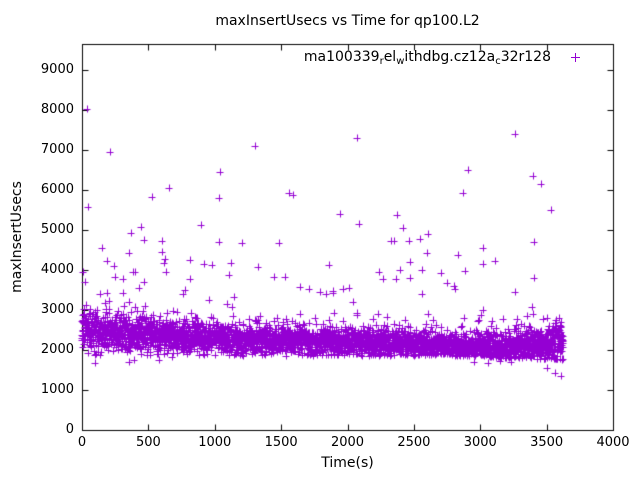  I want to click on y-tick-label: 5000, so click(57, 229).